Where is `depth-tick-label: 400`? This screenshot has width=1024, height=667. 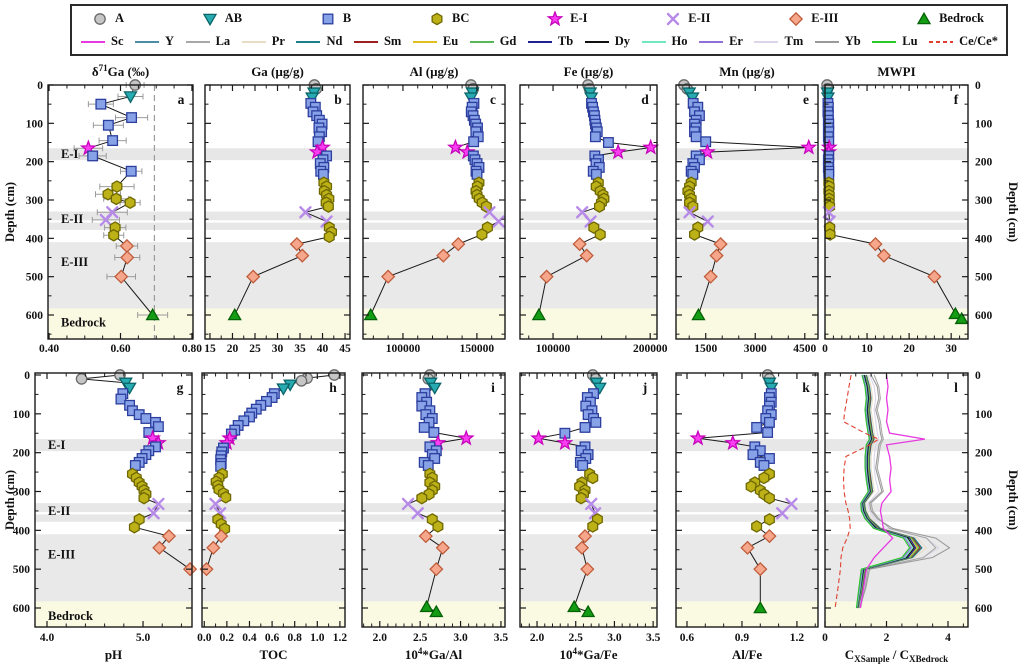
depth-tick-label: 400 is located at coordinates (984, 531).